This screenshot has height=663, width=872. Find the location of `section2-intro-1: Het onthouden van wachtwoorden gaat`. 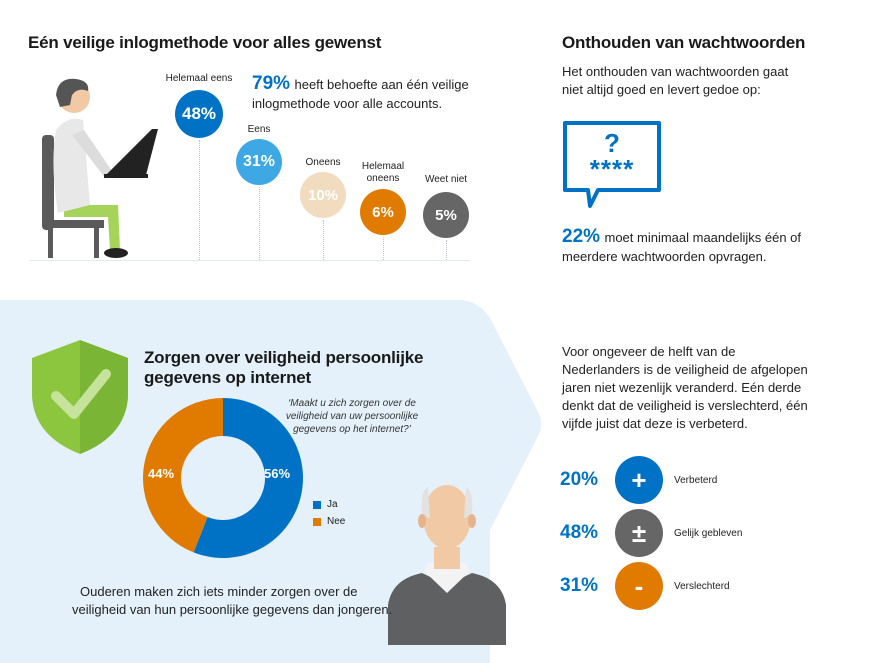

section2-intro-1: Het onthouden van wachtwoorden gaat is located at coordinates (675, 71).